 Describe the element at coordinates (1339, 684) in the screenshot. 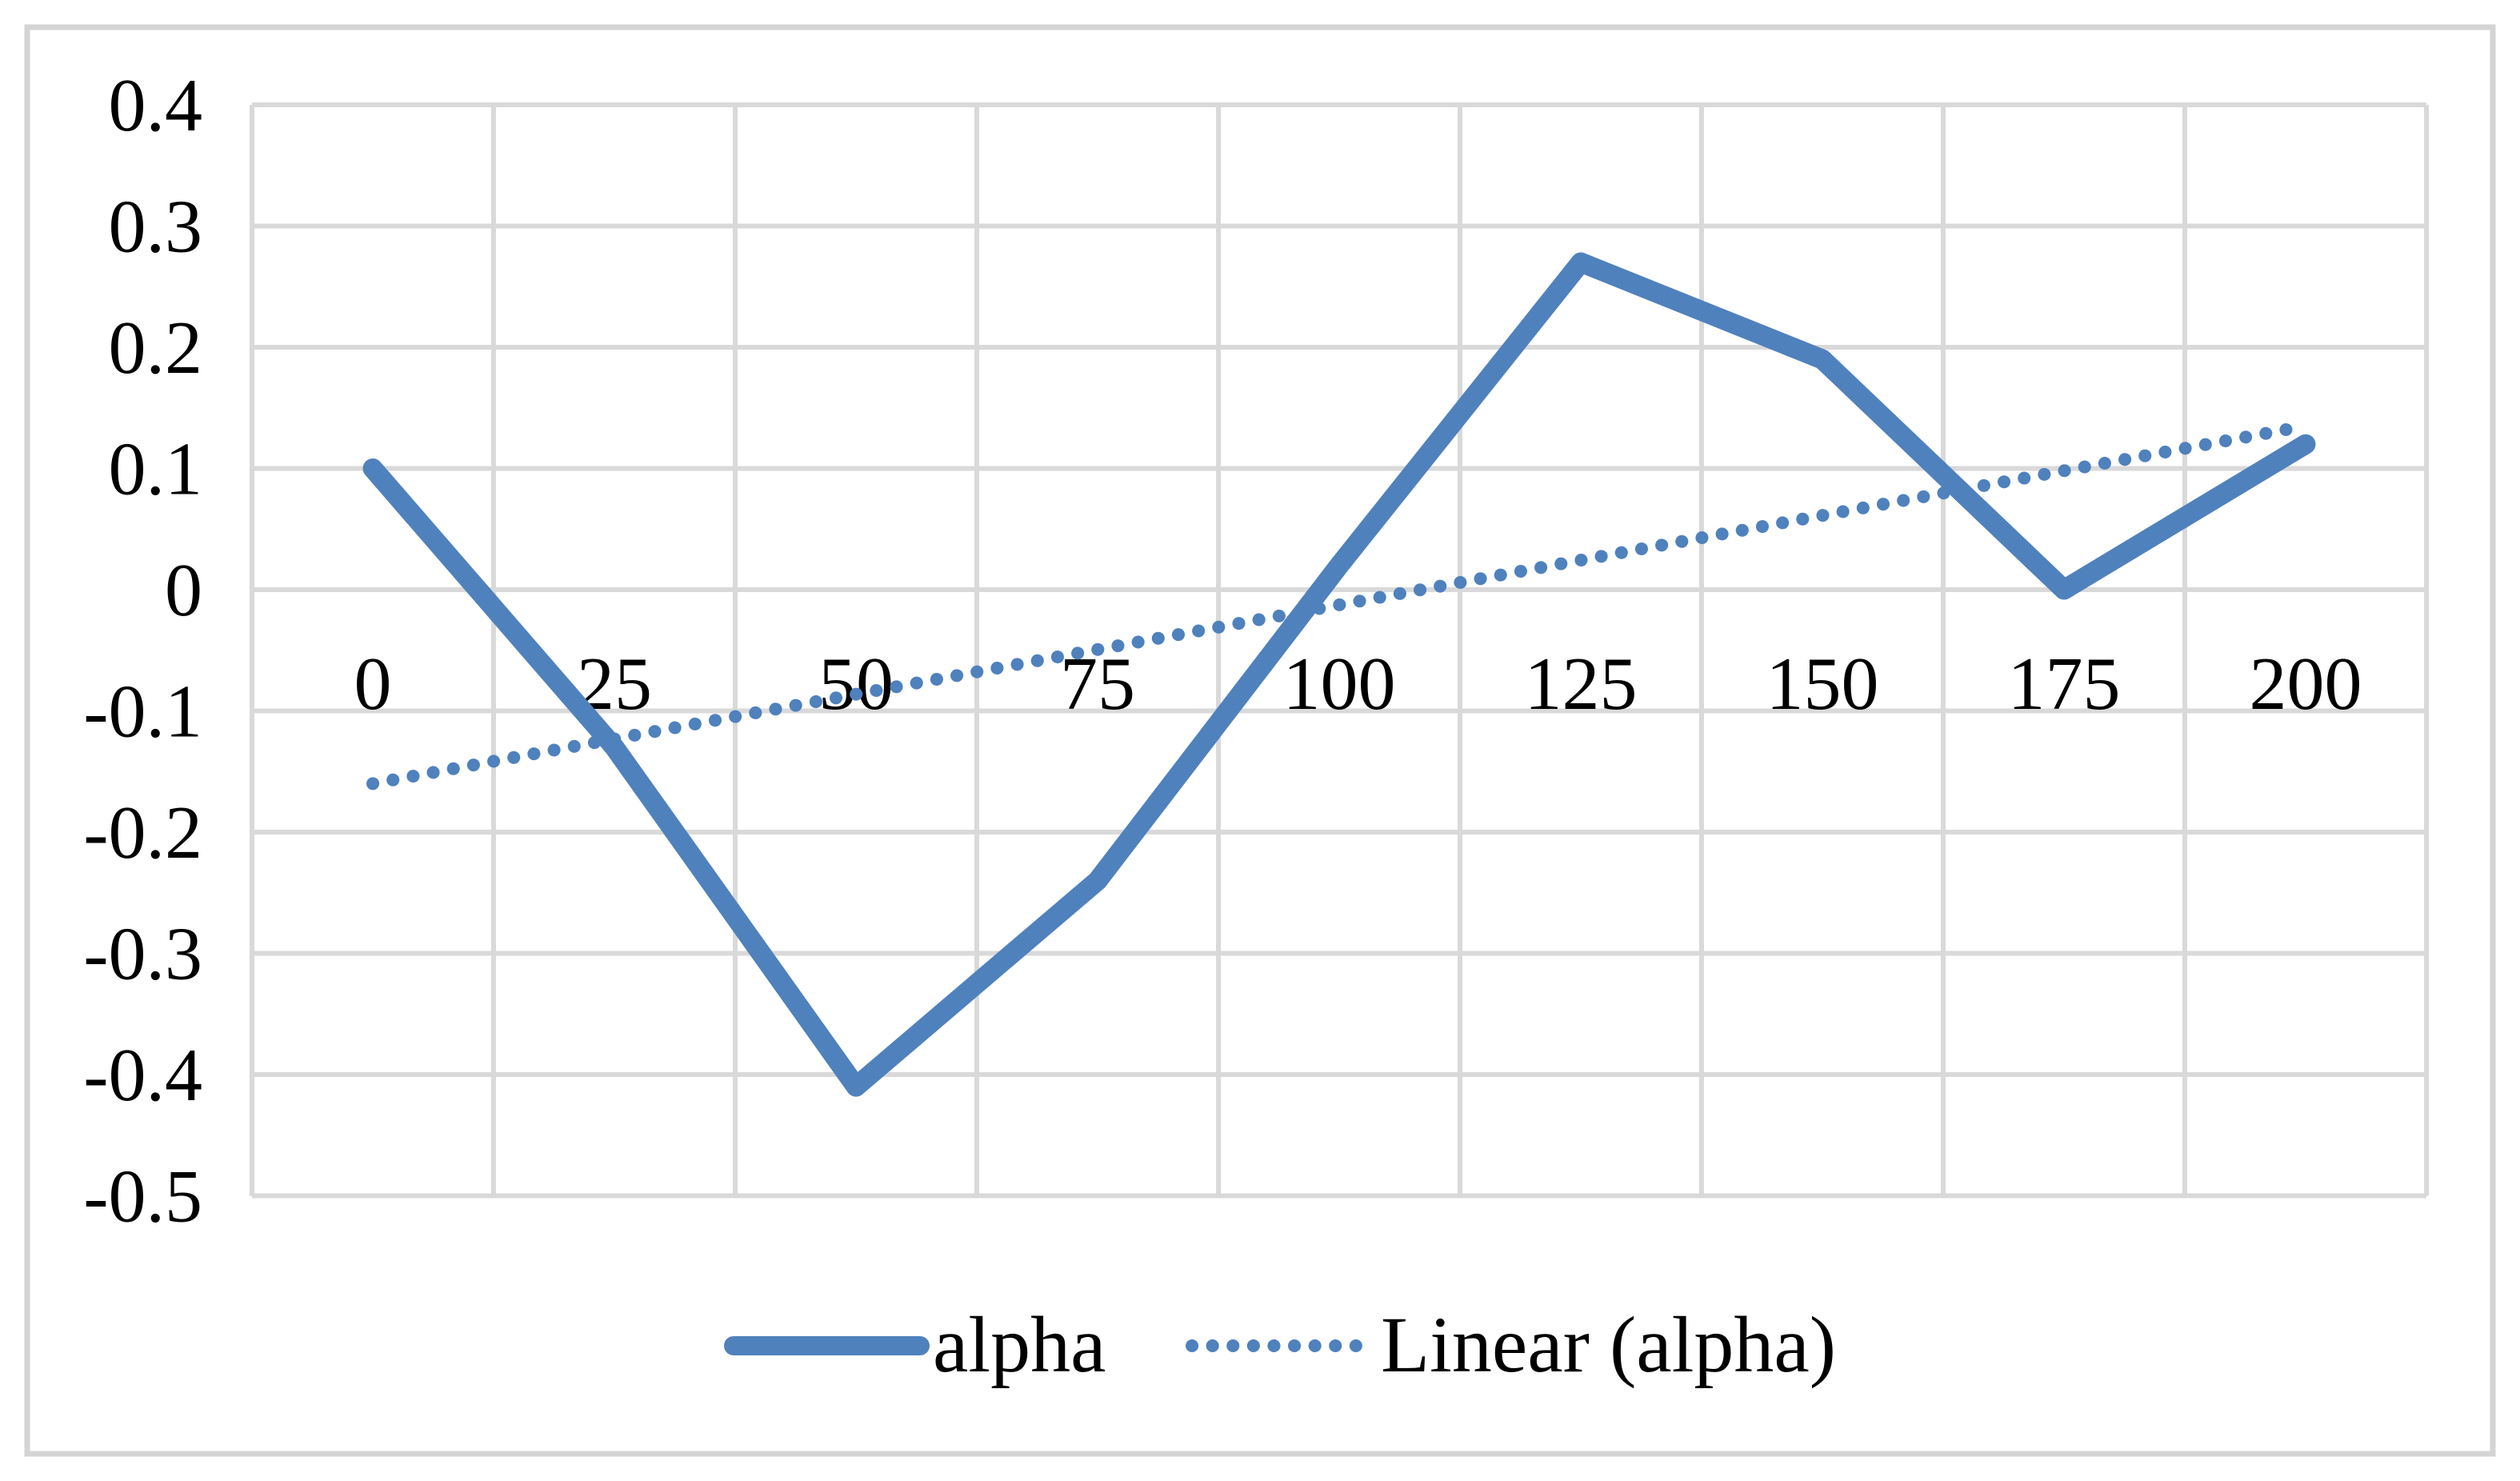

I see `x-tick-label: 100` at that location.